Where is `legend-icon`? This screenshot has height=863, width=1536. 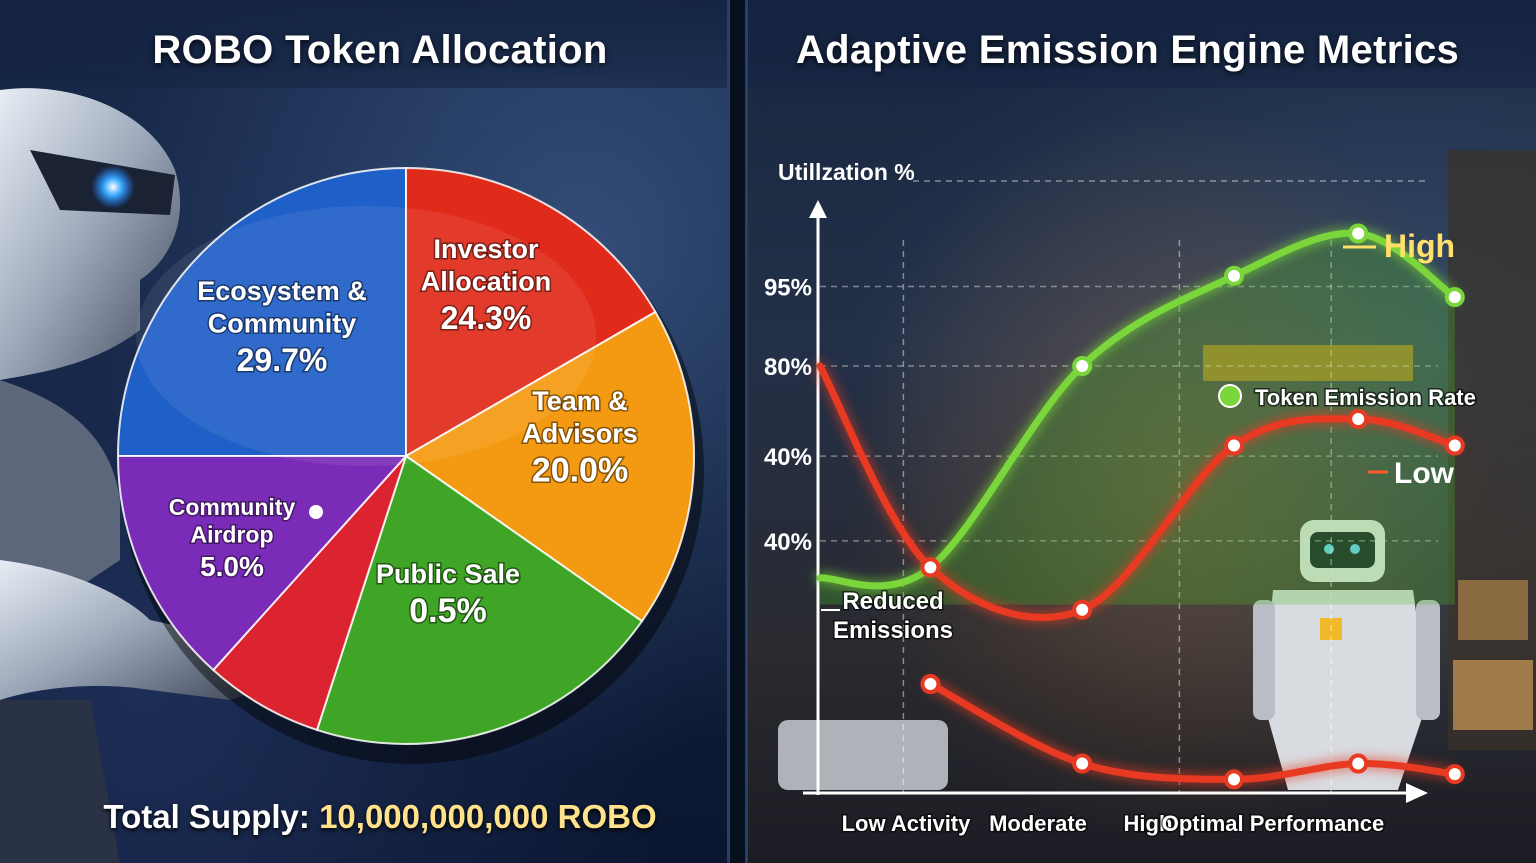
legend-icon is located at coordinates (1230, 396).